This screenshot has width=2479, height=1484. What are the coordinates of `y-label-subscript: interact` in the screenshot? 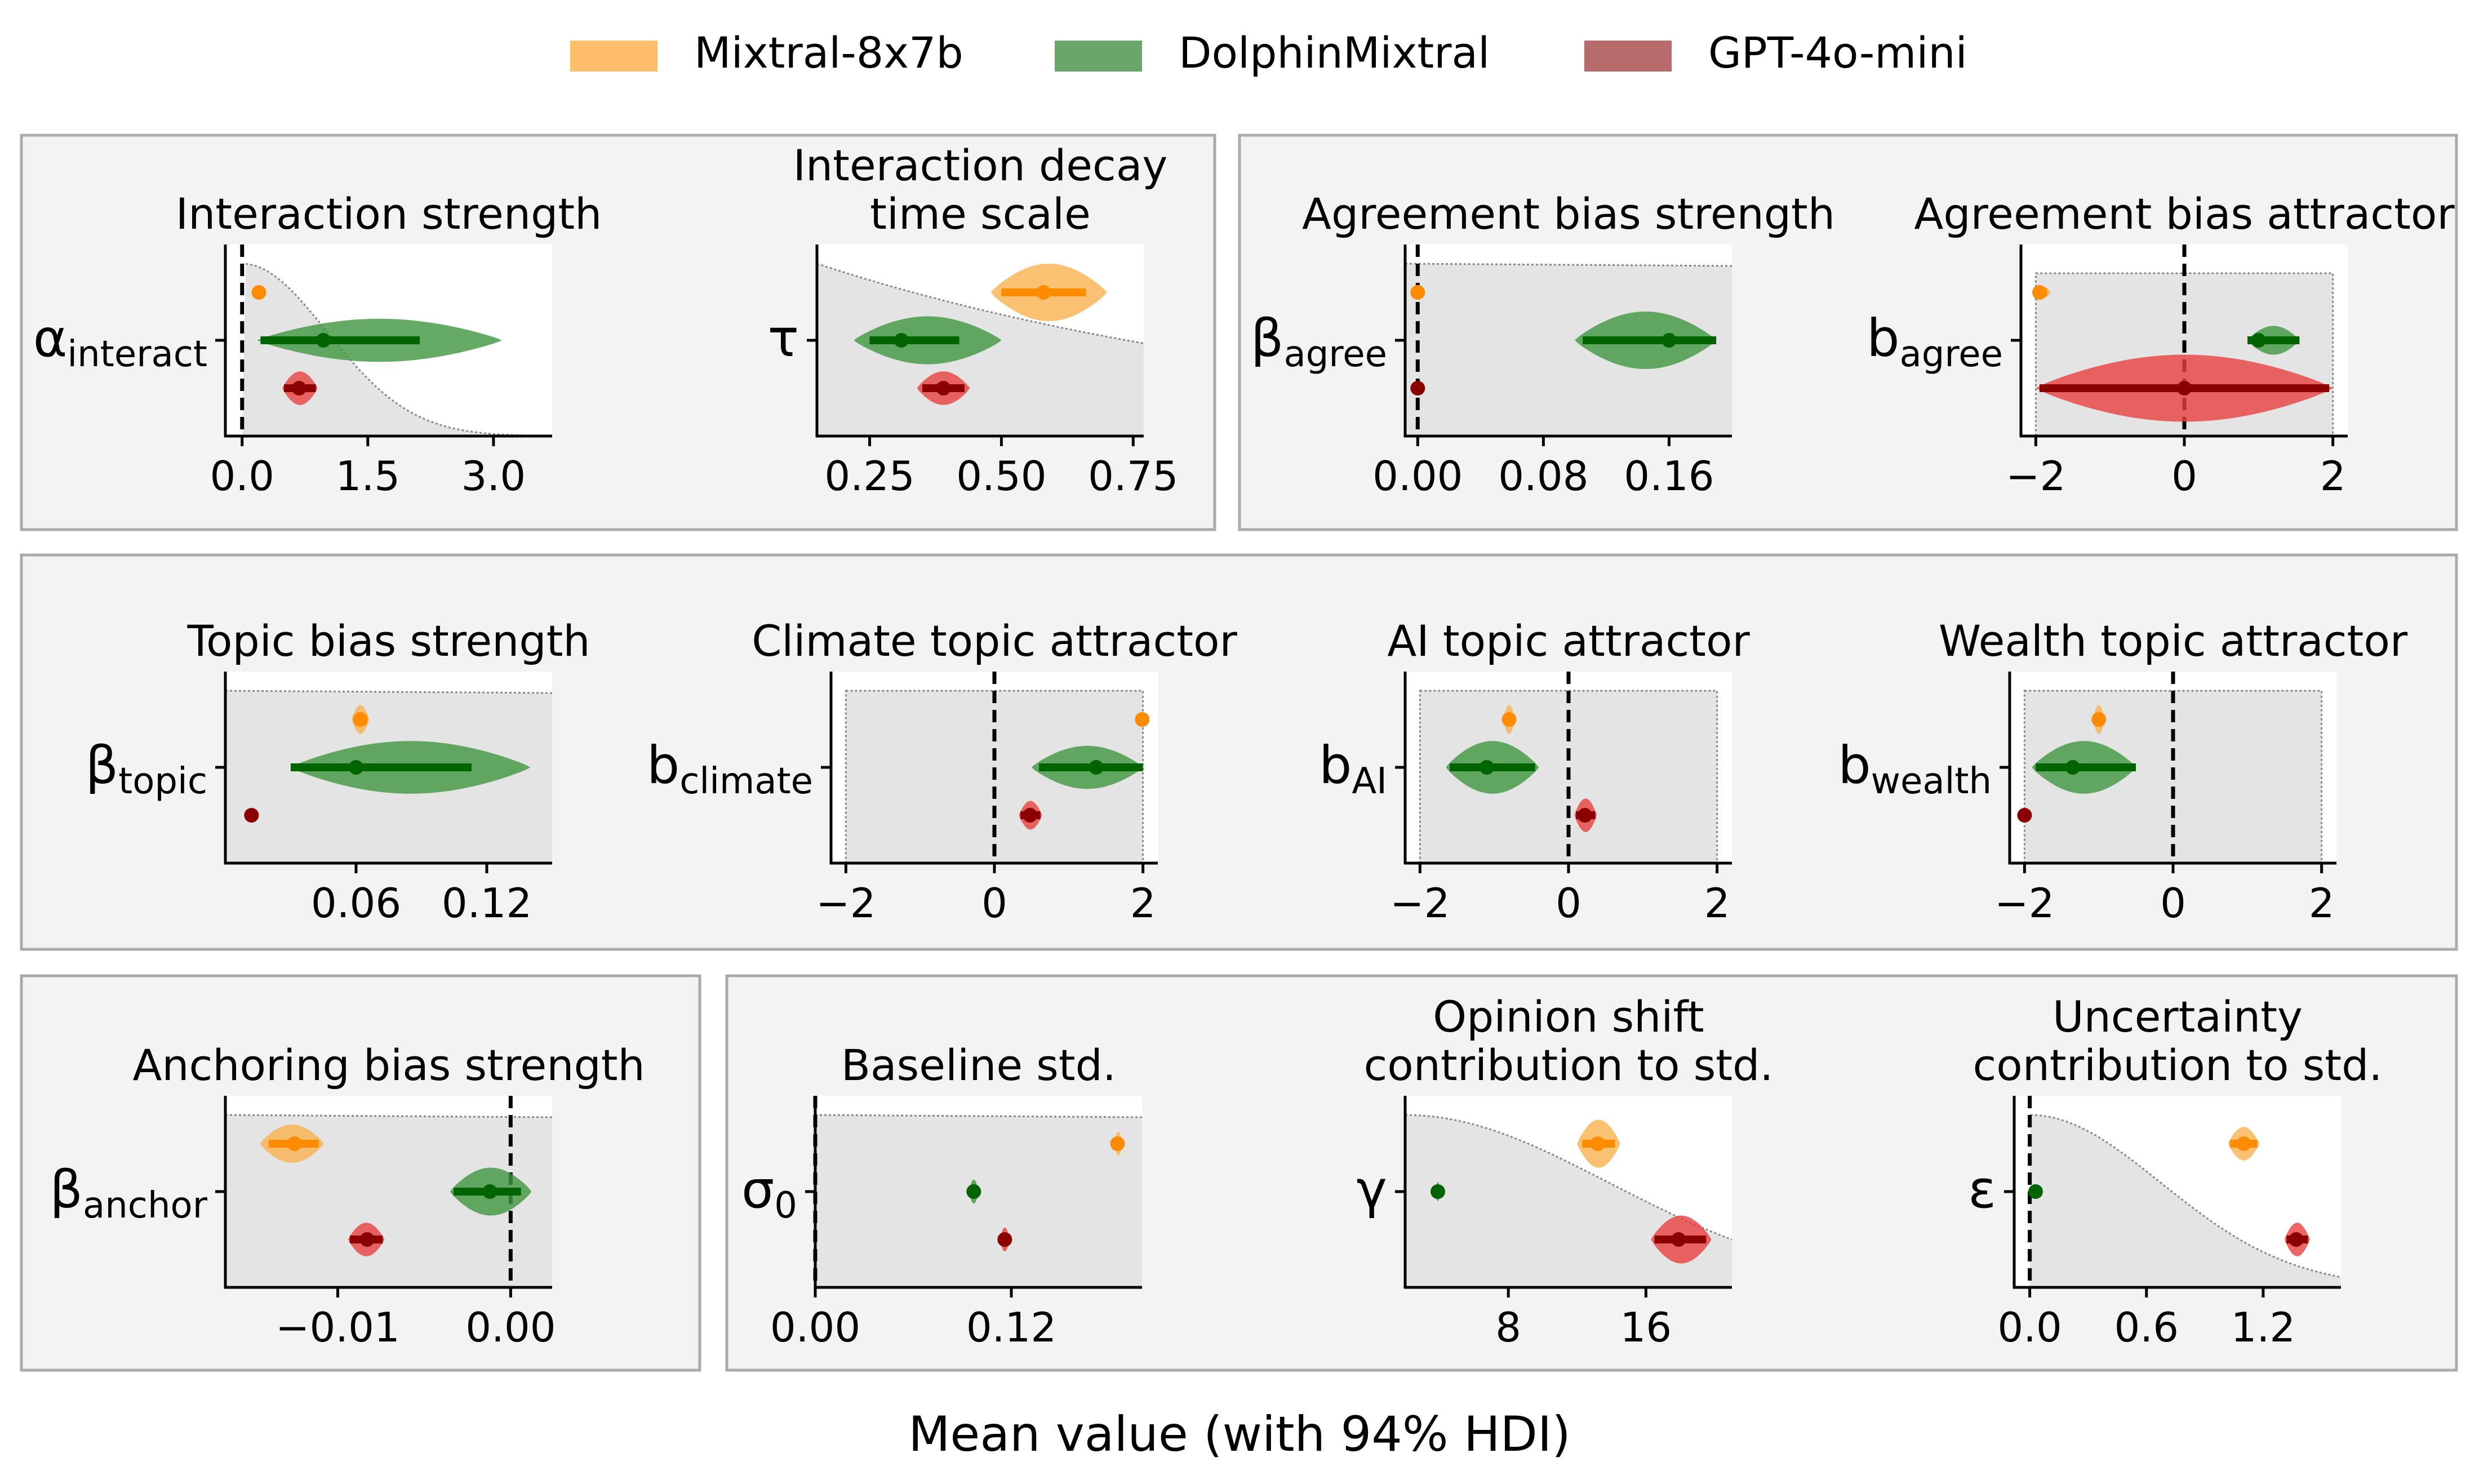 It's located at (137, 354).